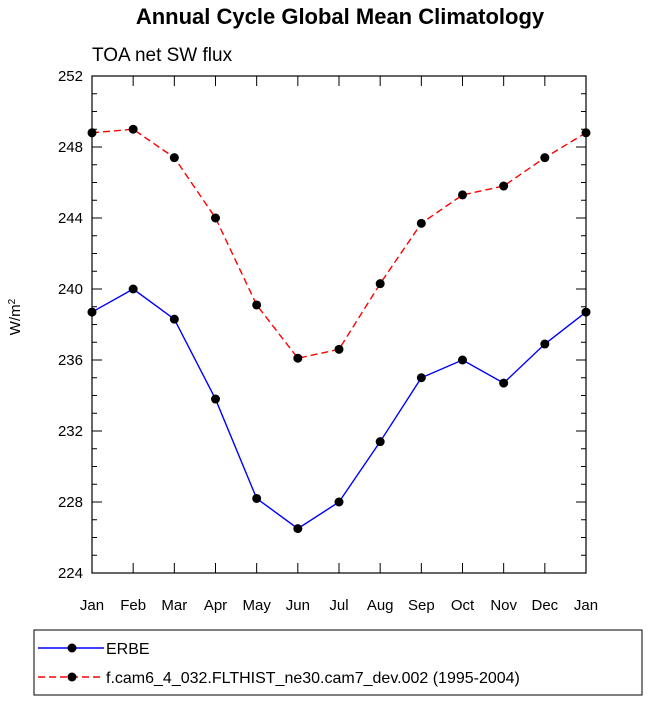 This screenshot has width=649, height=701. Describe the element at coordinates (70, 147) in the screenshot. I see `y-tick-label: 248` at that location.